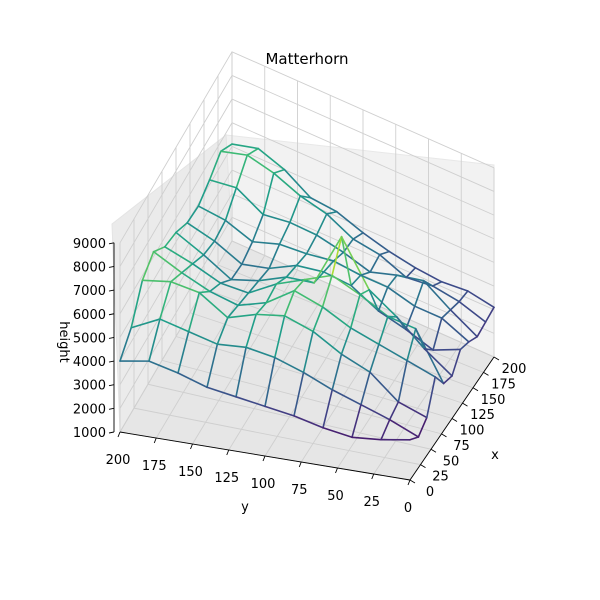  Describe the element at coordinates (461, 446) in the screenshot. I see `x-tick-label: 75` at that location.